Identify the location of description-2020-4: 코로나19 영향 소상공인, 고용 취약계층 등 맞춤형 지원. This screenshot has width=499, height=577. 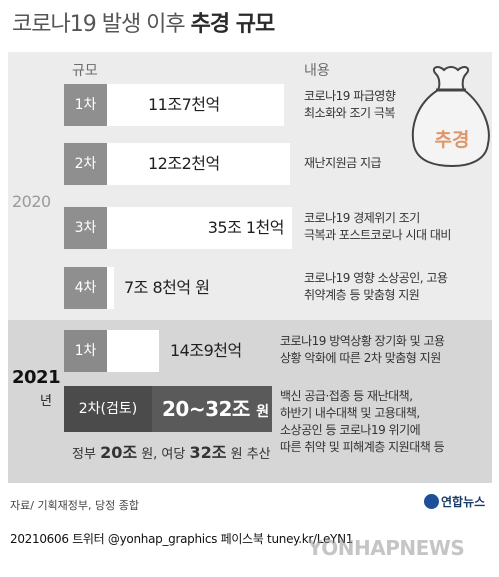
(376, 286).